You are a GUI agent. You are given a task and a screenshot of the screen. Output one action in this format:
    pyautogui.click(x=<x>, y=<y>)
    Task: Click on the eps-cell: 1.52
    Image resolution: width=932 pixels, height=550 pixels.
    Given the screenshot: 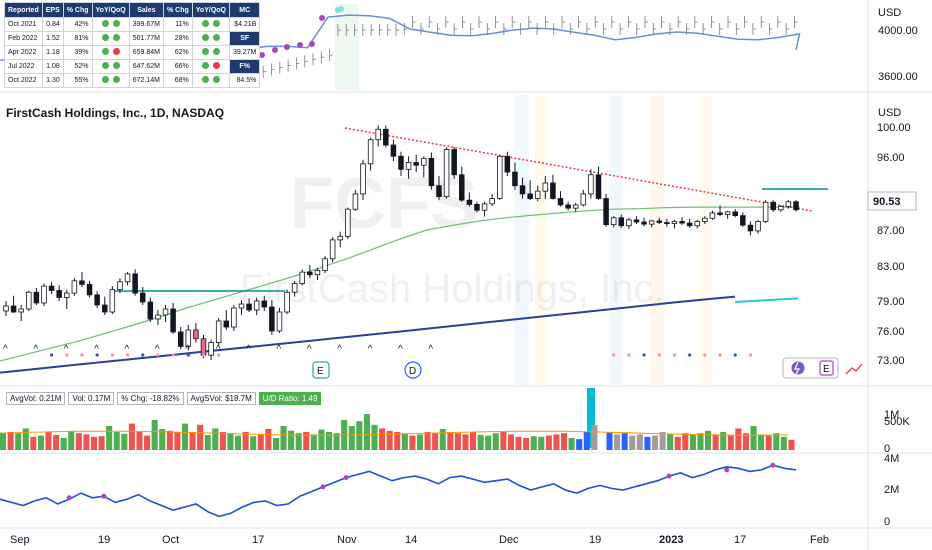 What is the action you would take?
    pyautogui.click(x=52, y=38)
    